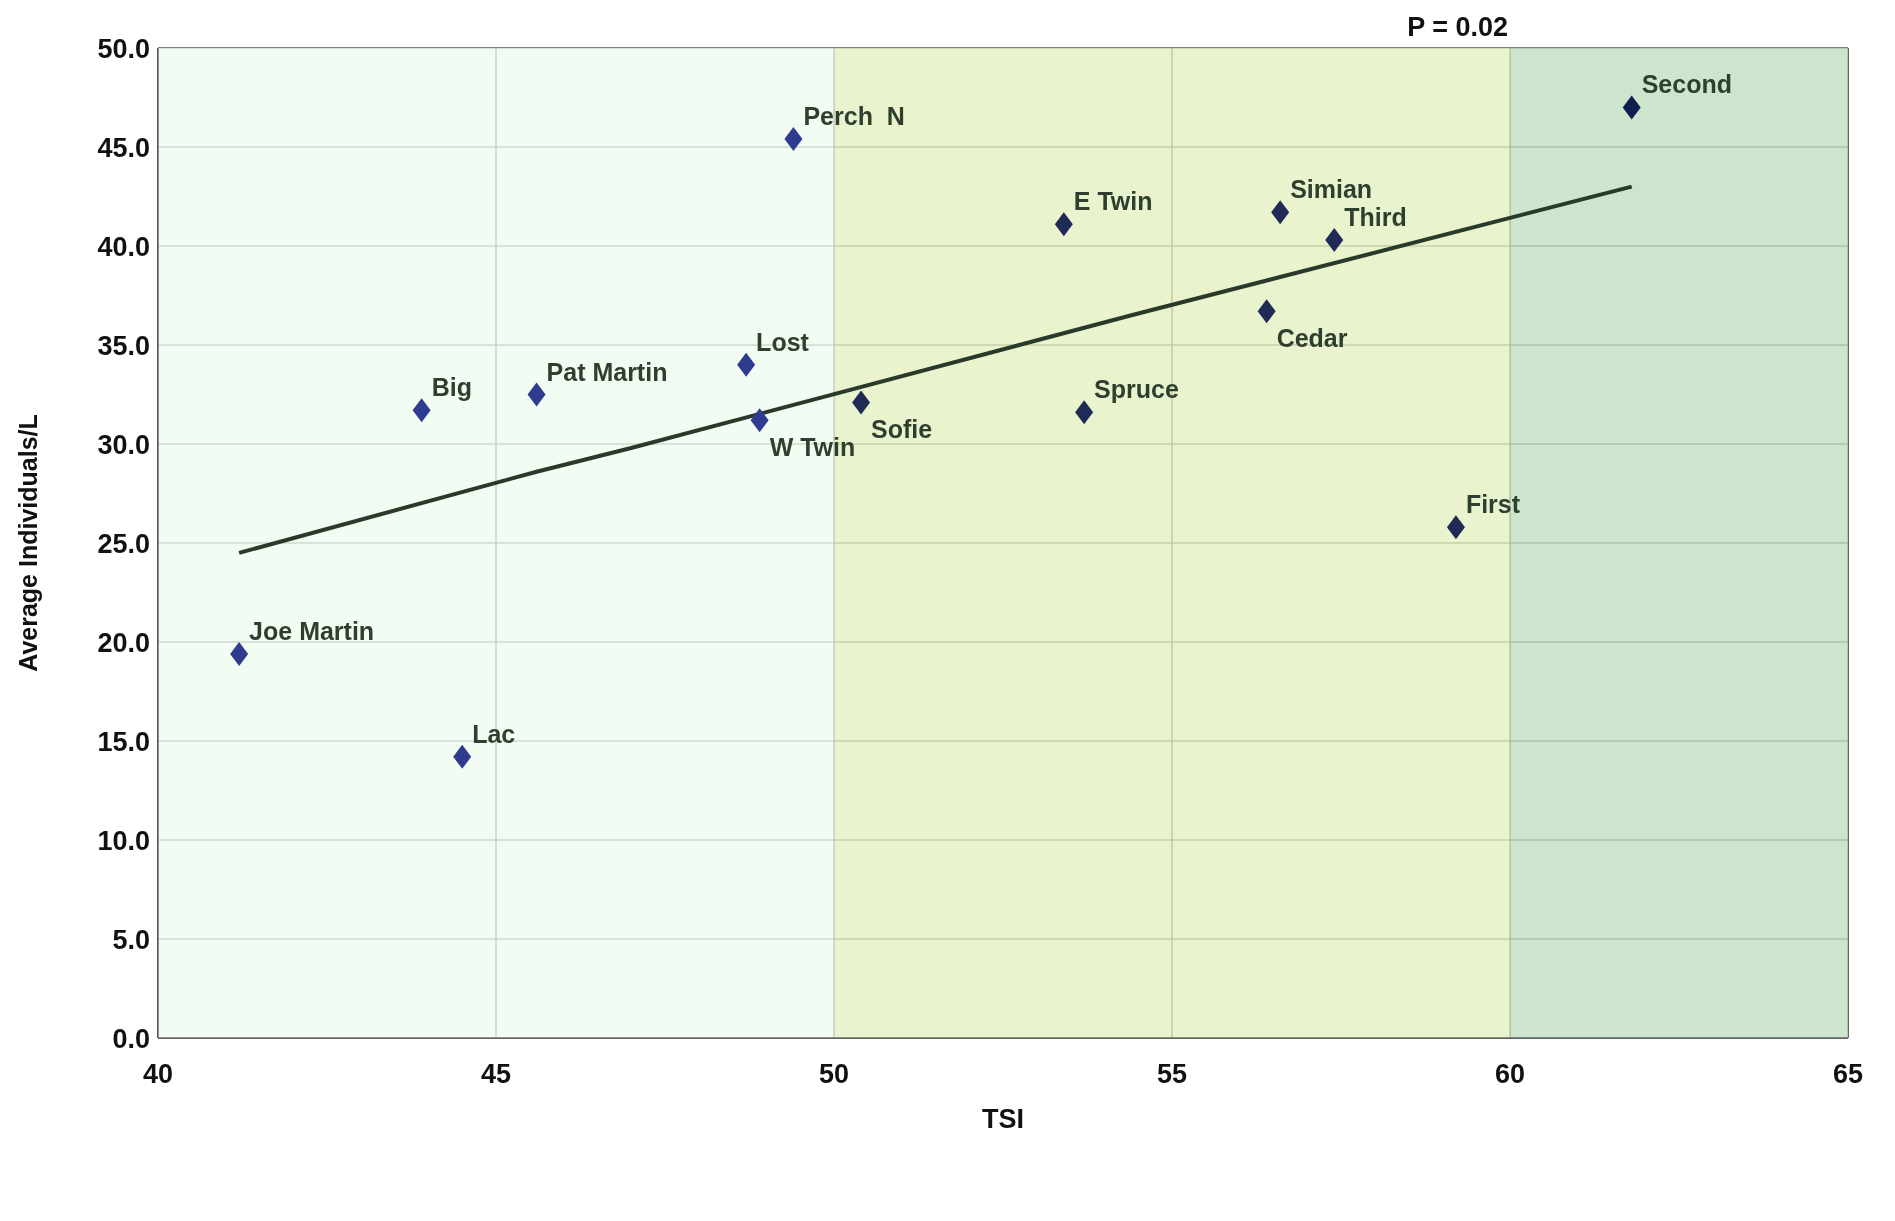  What do you see at coordinates (123, 741) in the screenshot?
I see `y-tick-label: 15.0` at bounding box center [123, 741].